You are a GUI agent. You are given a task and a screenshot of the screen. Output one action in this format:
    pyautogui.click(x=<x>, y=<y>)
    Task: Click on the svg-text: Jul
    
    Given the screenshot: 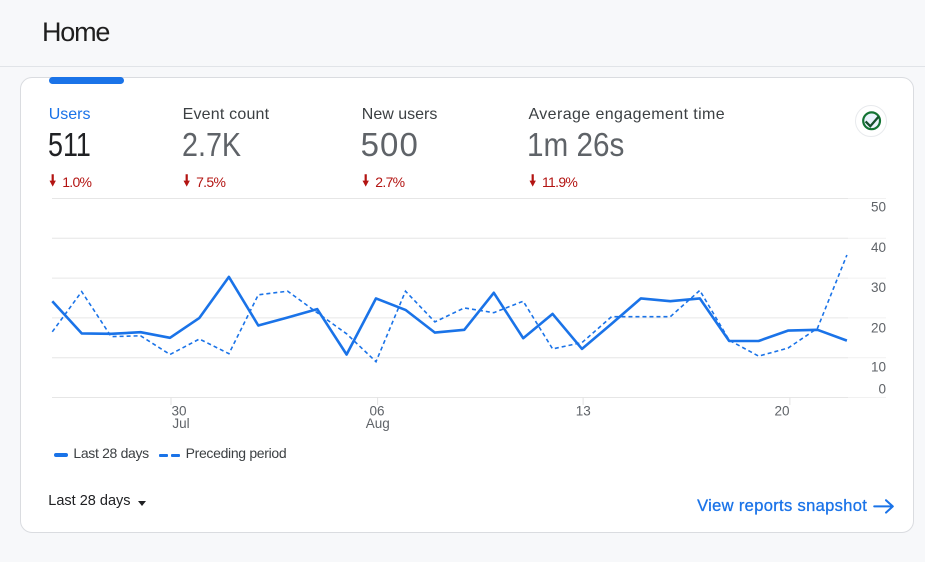 What is the action you would take?
    pyautogui.click(x=180, y=423)
    